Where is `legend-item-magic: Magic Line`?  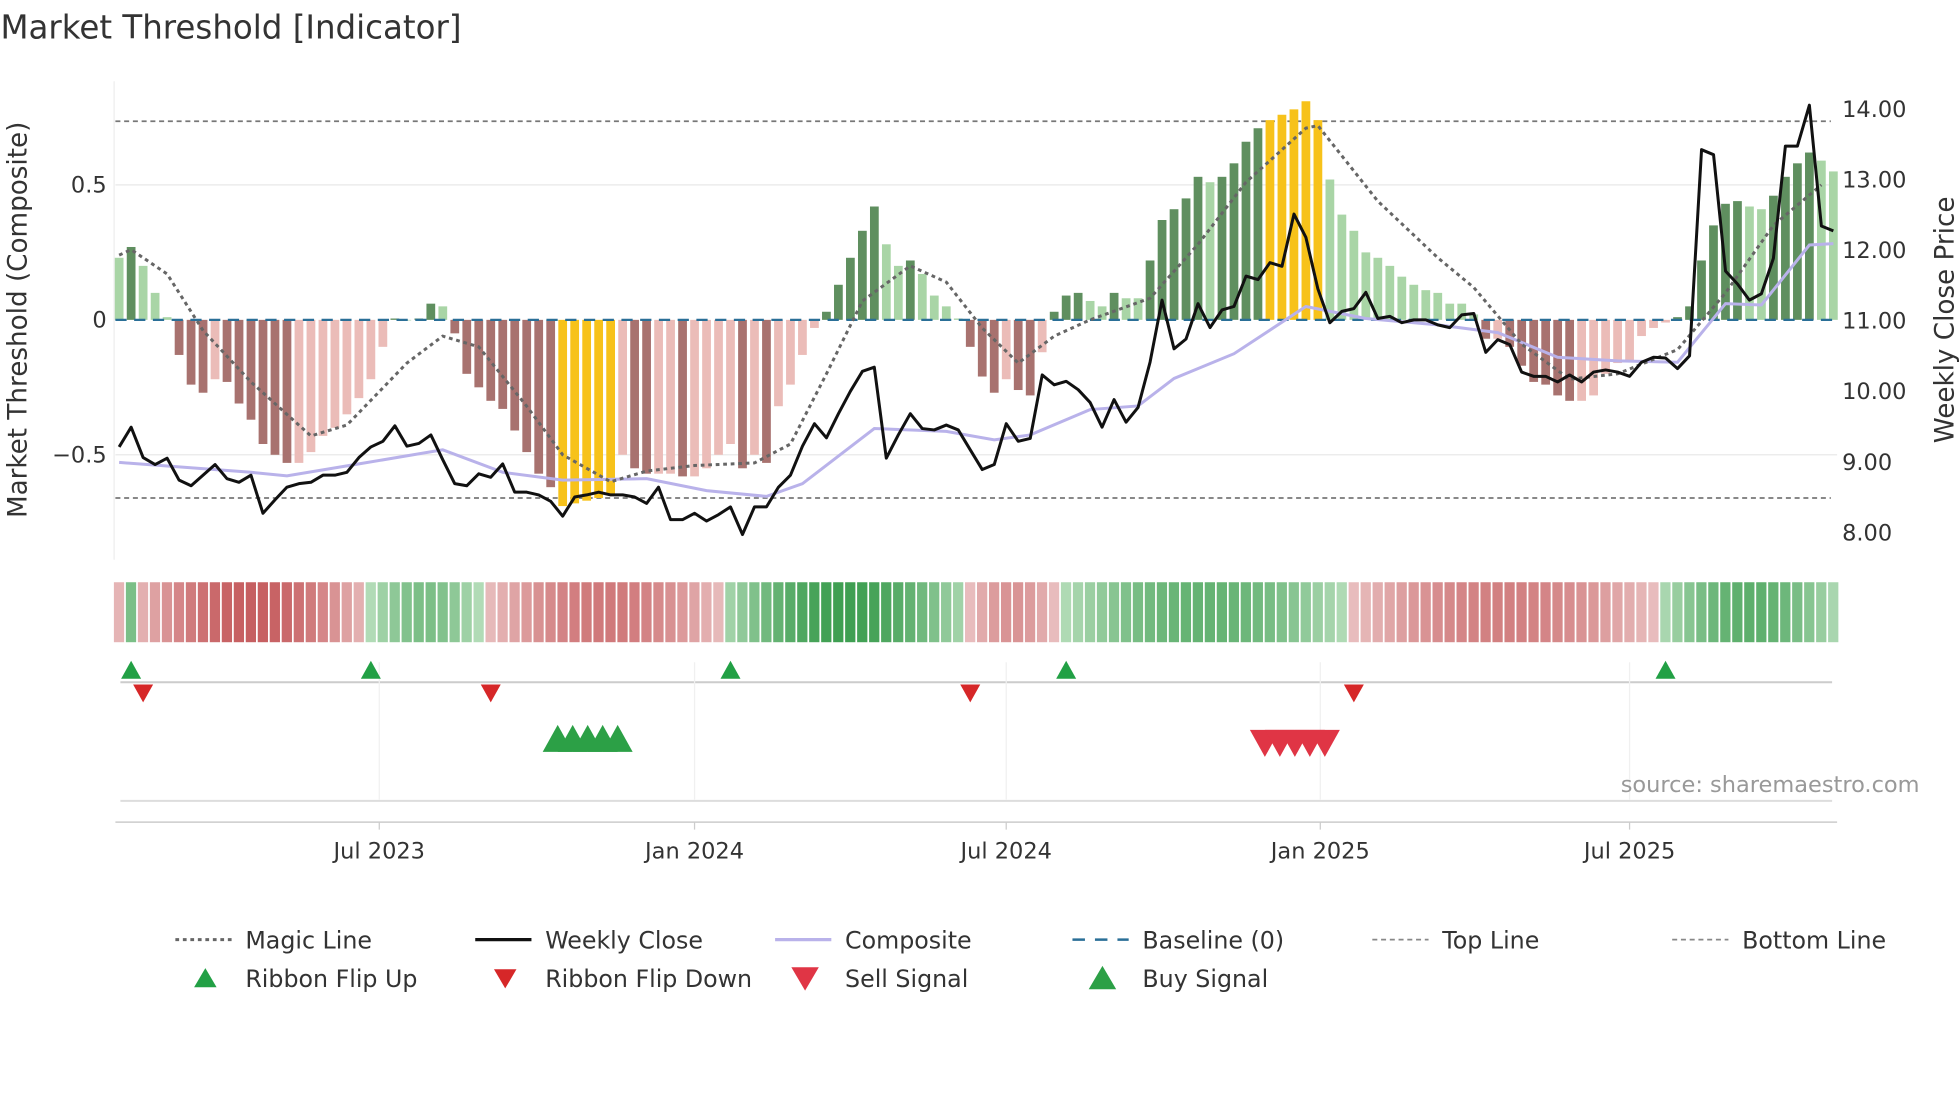
legend-item-magic: Magic Line is located at coordinates (273, 940).